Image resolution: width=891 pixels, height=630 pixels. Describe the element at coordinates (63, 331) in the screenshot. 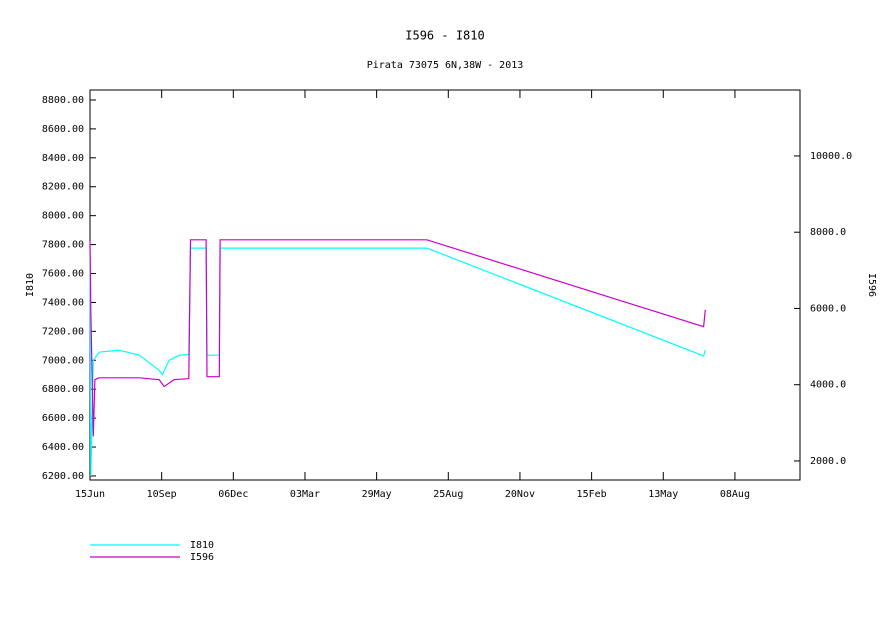

I see `y-tick-label: 7200.00` at that location.